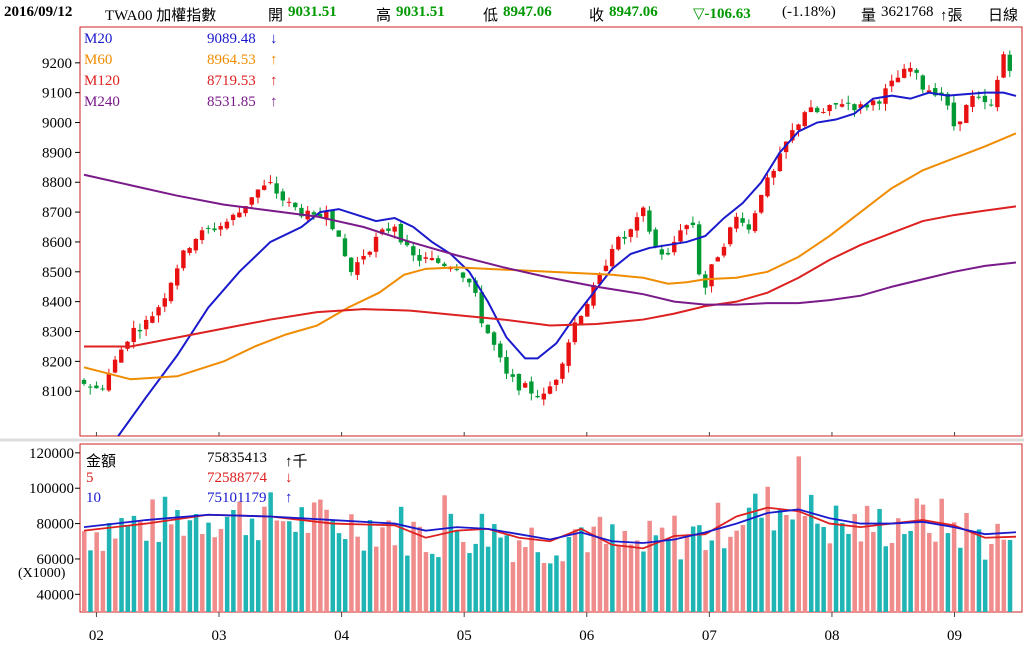 The height and width of the screenshot is (662, 1024). I want to click on y-tick-label: 8200, so click(57, 362).